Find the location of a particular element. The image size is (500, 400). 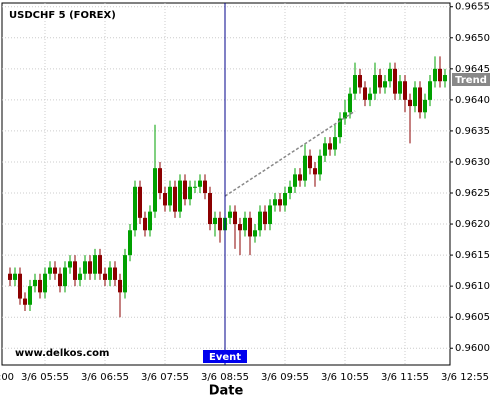

x-tick-label: 3/6 05:55 is located at coordinates (45, 377).